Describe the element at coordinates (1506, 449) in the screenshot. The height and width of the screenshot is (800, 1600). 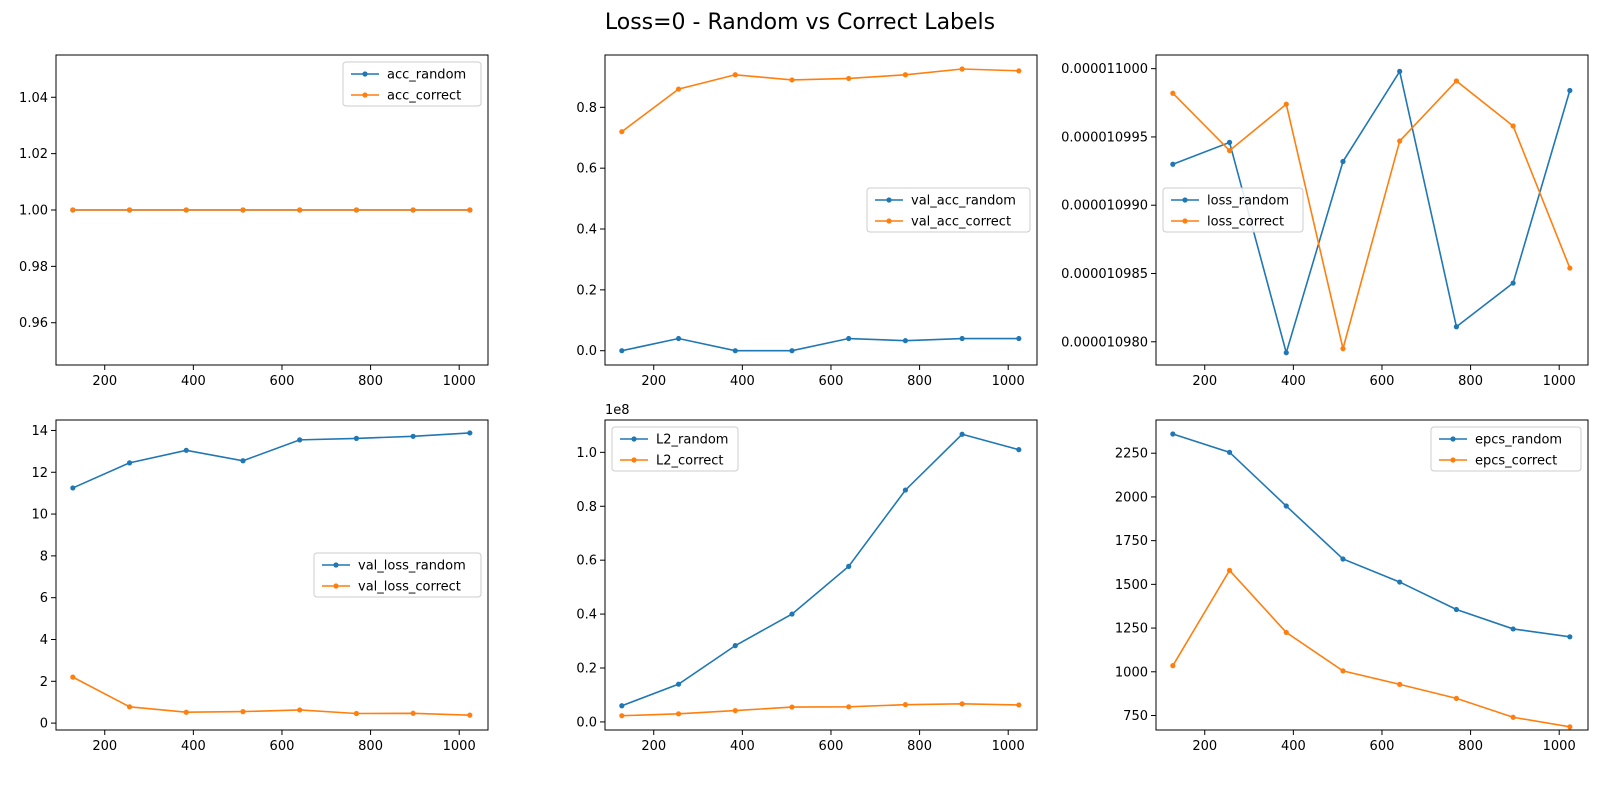
I see `legend: epcs_random epcs_correct` at that location.